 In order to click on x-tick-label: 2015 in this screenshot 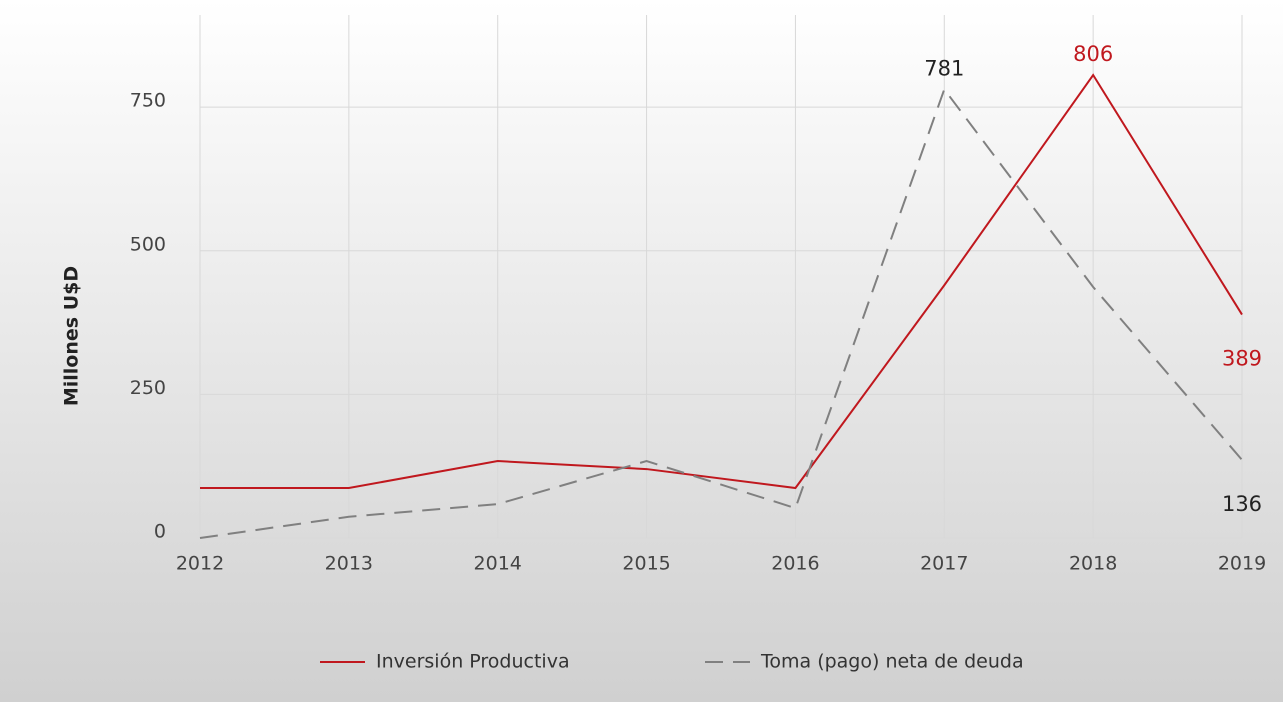, I will do `click(646, 564)`.